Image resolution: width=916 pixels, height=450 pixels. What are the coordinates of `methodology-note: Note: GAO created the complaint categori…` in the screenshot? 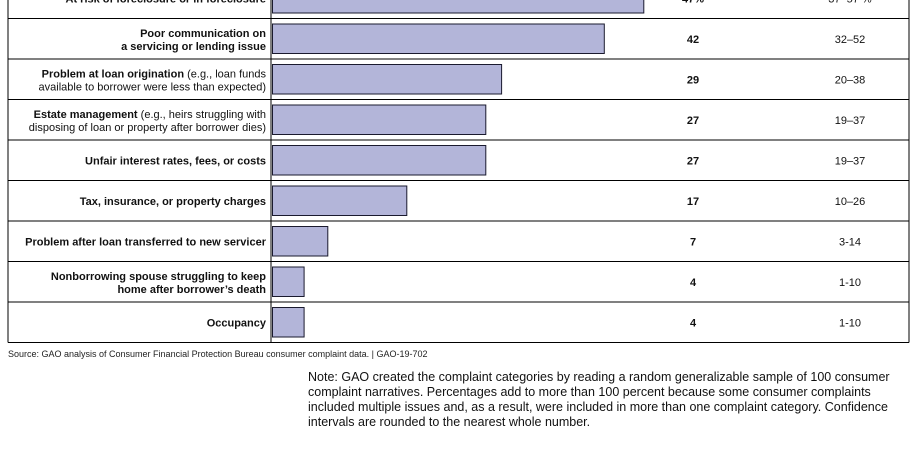 It's located at (599, 399).